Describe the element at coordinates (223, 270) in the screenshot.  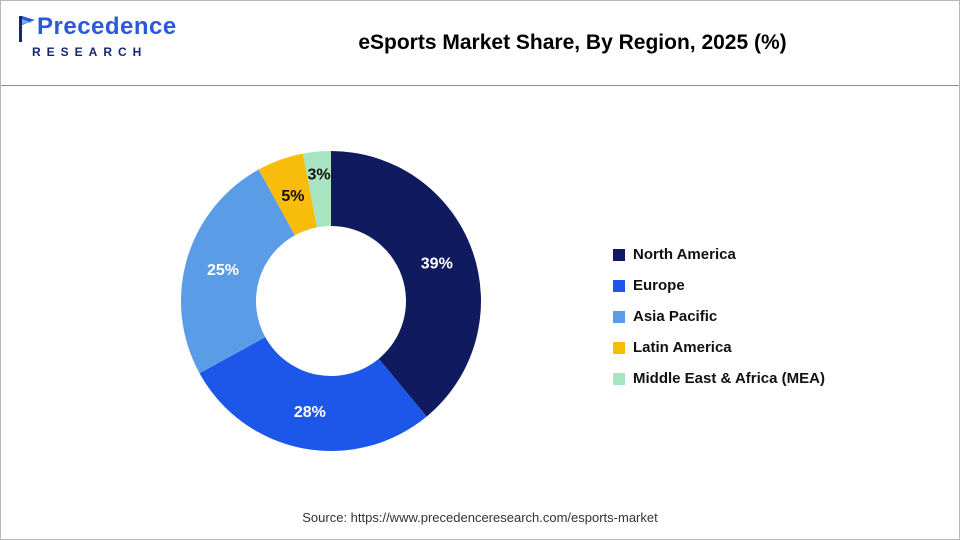
I see `segment-label-2: 25%` at that location.